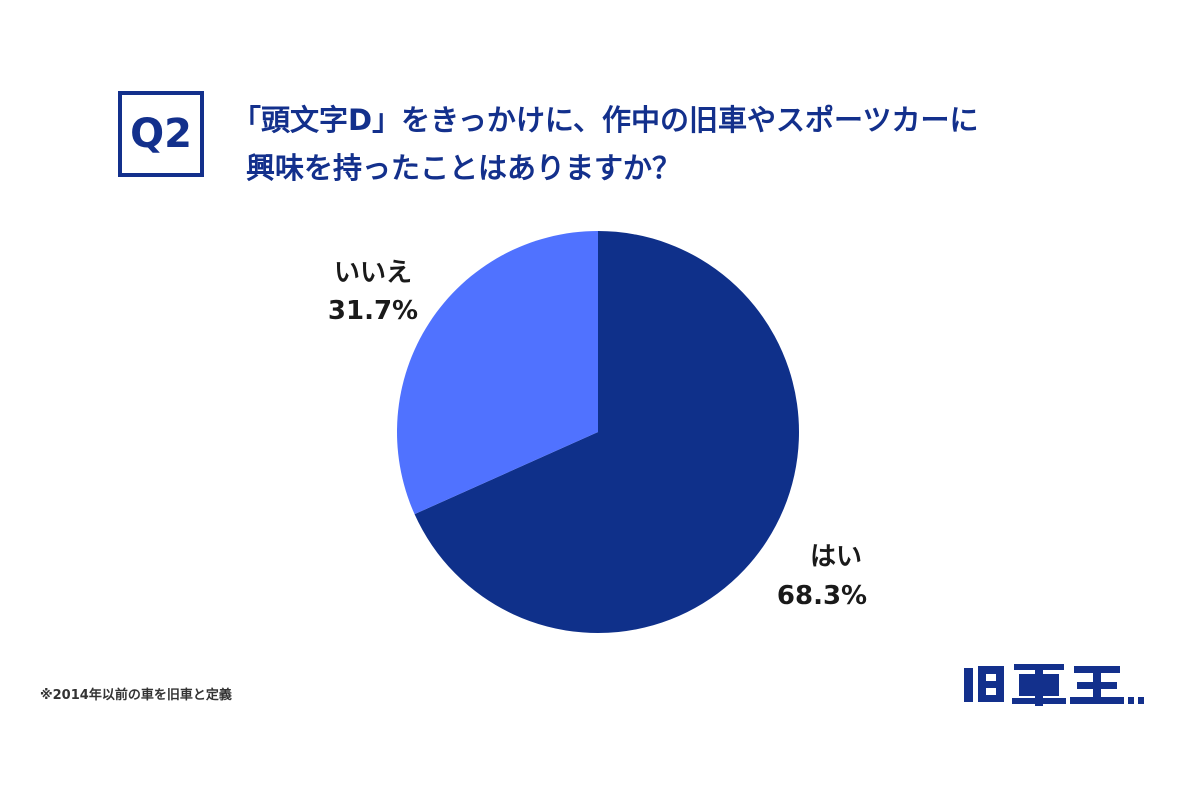  What do you see at coordinates (1054, 685) in the screenshot?
I see `brand-logo` at bounding box center [1054, 685].